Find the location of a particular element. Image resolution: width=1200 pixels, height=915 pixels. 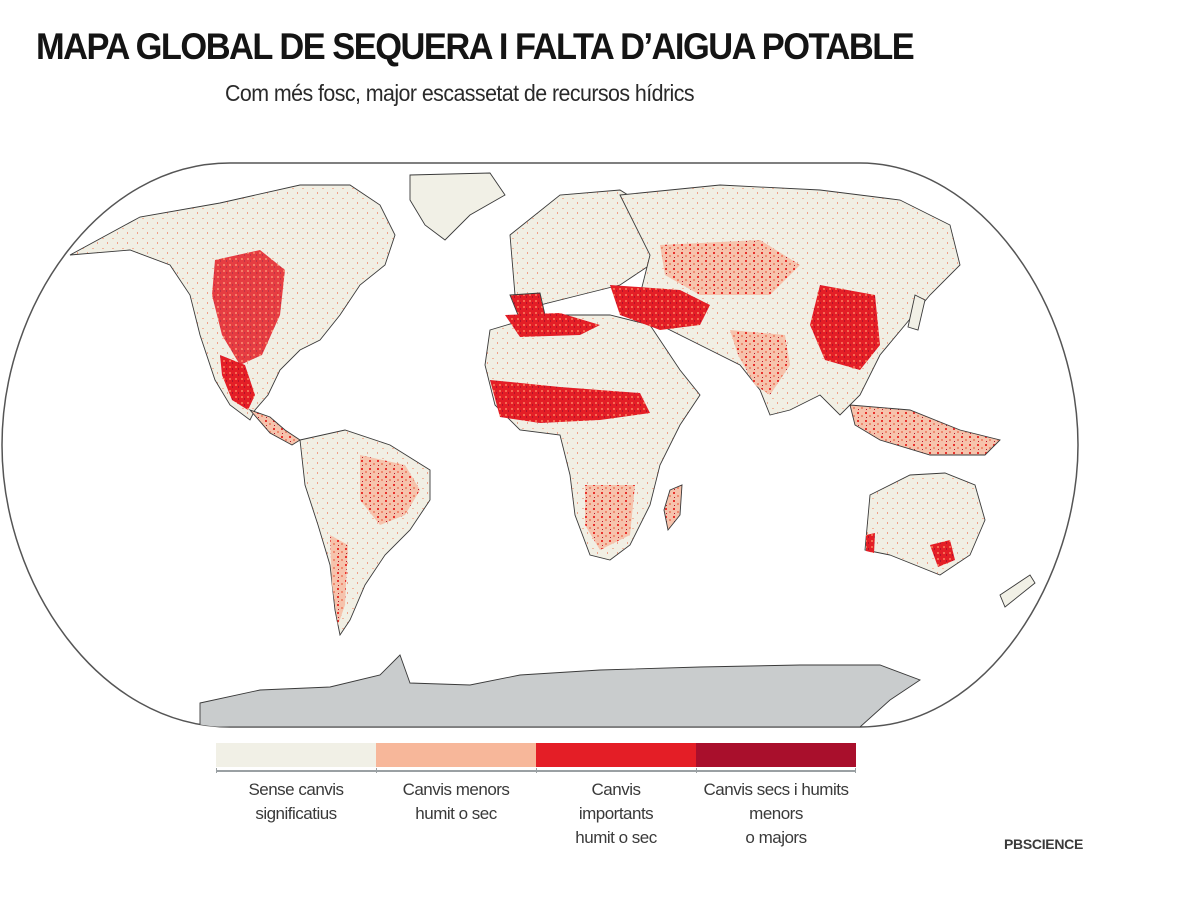

legend-label-line: menors is located at coordinates (776, 813).